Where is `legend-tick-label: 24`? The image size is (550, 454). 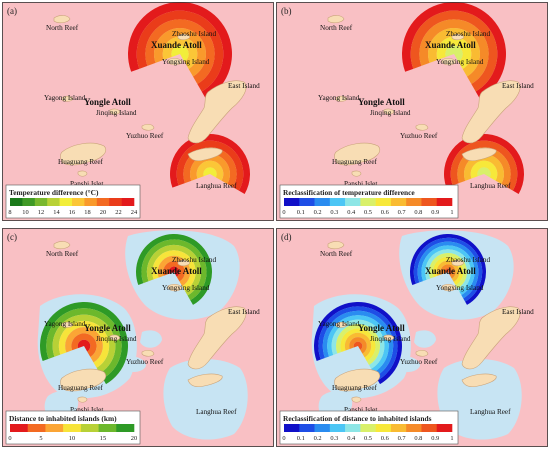
legend-tick-label: 24 is located at coordinates (134, 212).